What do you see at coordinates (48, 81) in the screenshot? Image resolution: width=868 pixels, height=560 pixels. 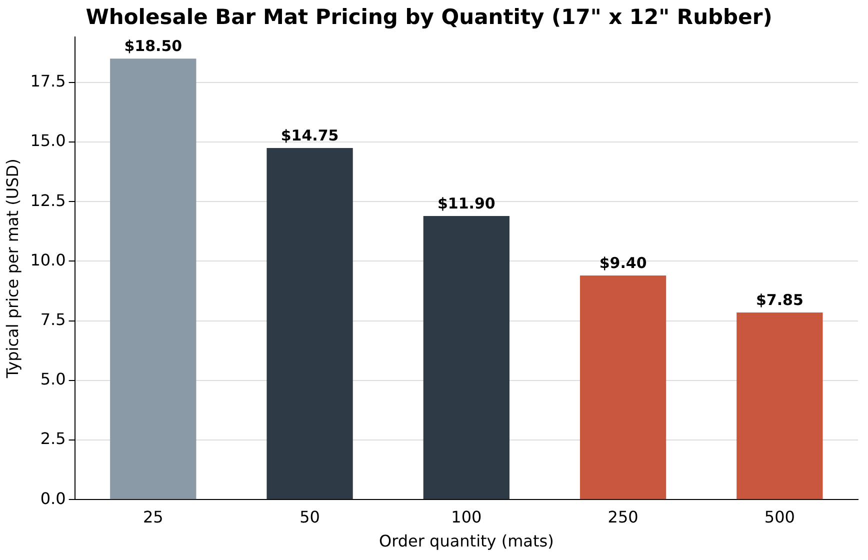 I see `y-tick-label: 17.5` at bounding box center [48, 81].